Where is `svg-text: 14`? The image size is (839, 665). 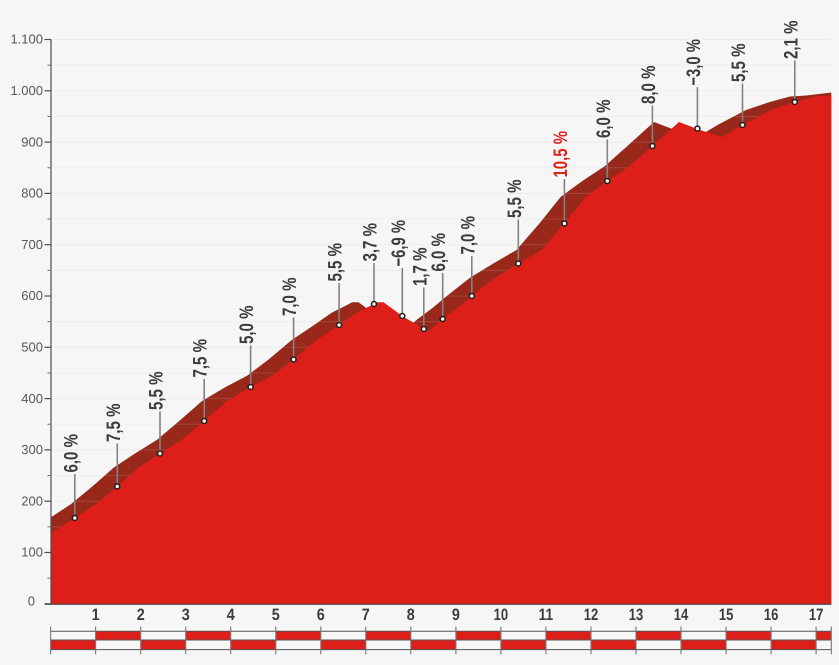 svg-text: 14 is located at coordinates (681, 615).